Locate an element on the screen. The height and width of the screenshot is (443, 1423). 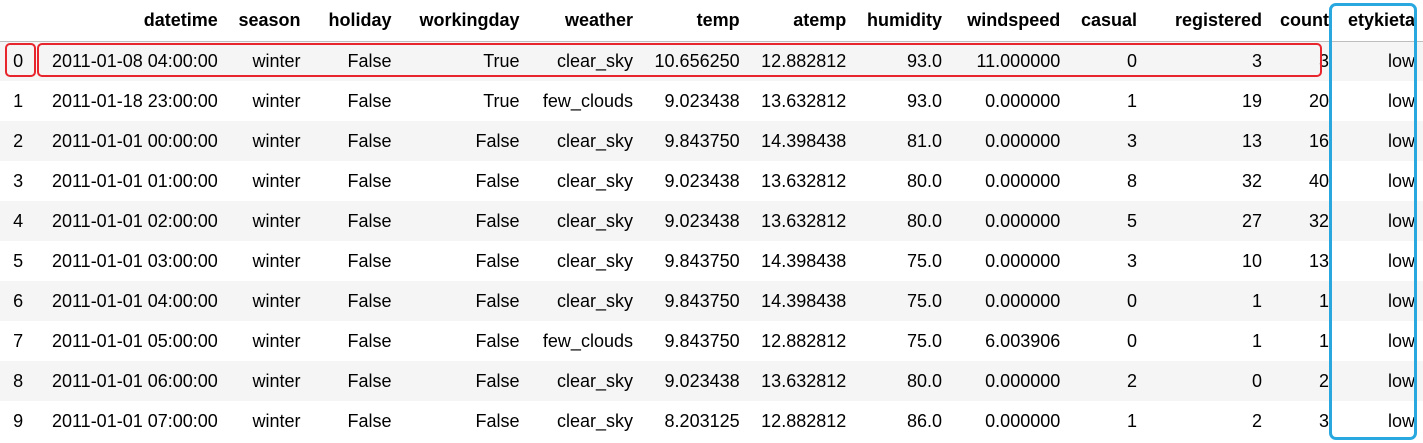
cell-casual: 2 is located at coordinates (1131, 380).